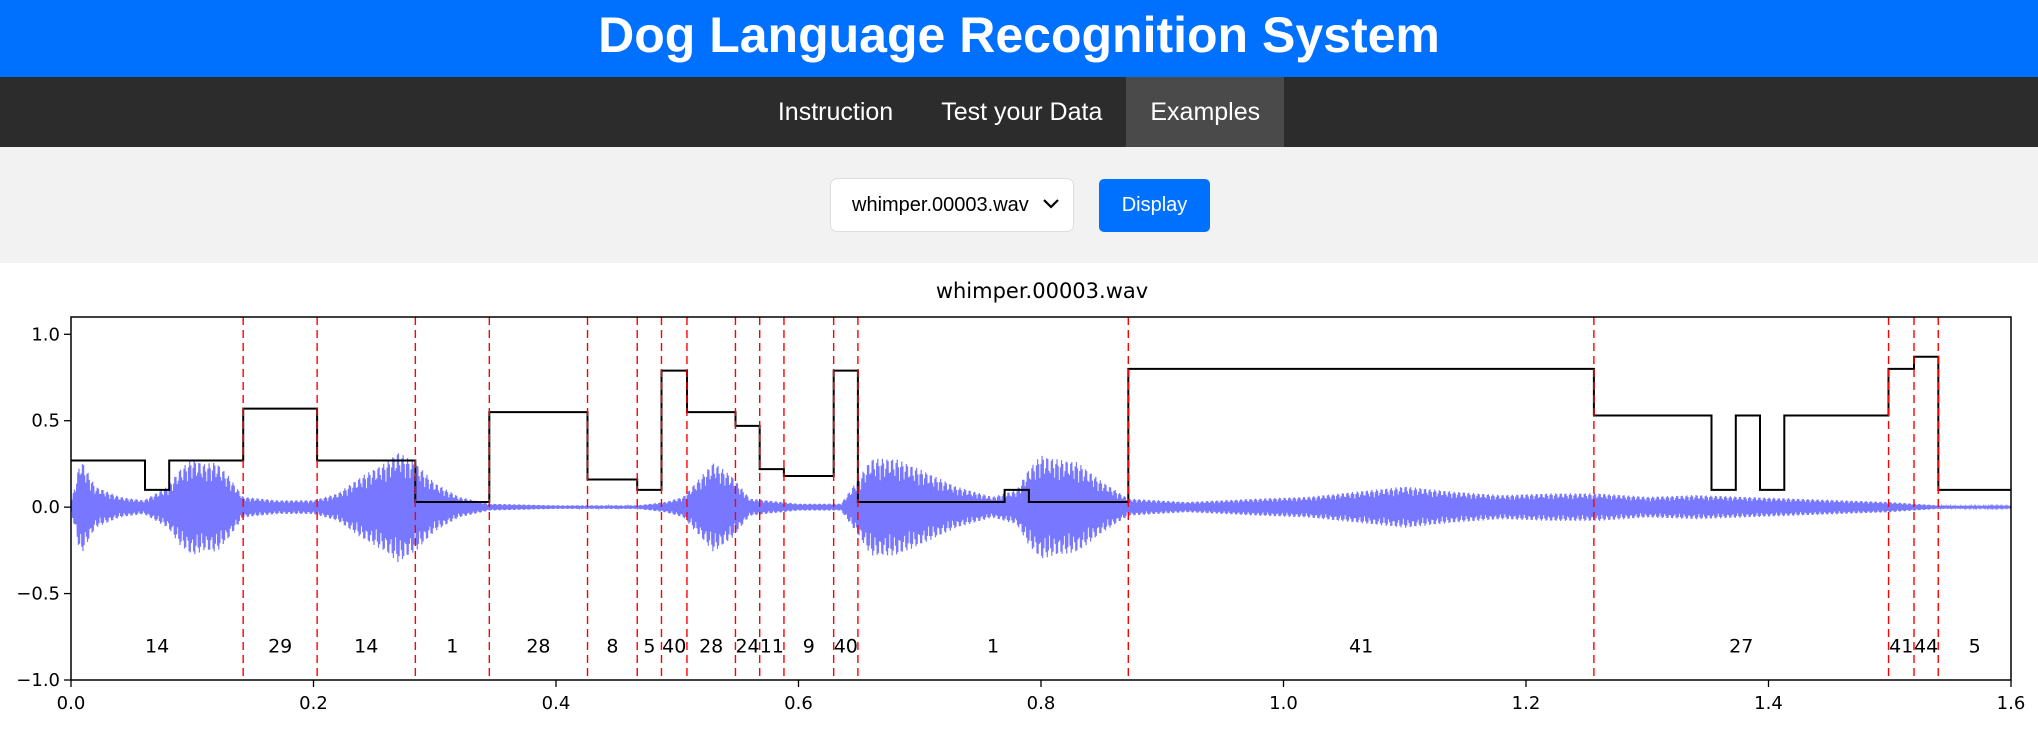 The width and height of the screenshot is (2038, 733). What do you see at coordinates (1283, 703) in the screenshot?
I see `x-tick-label: 1.0` at bounding box center [1283, 703].